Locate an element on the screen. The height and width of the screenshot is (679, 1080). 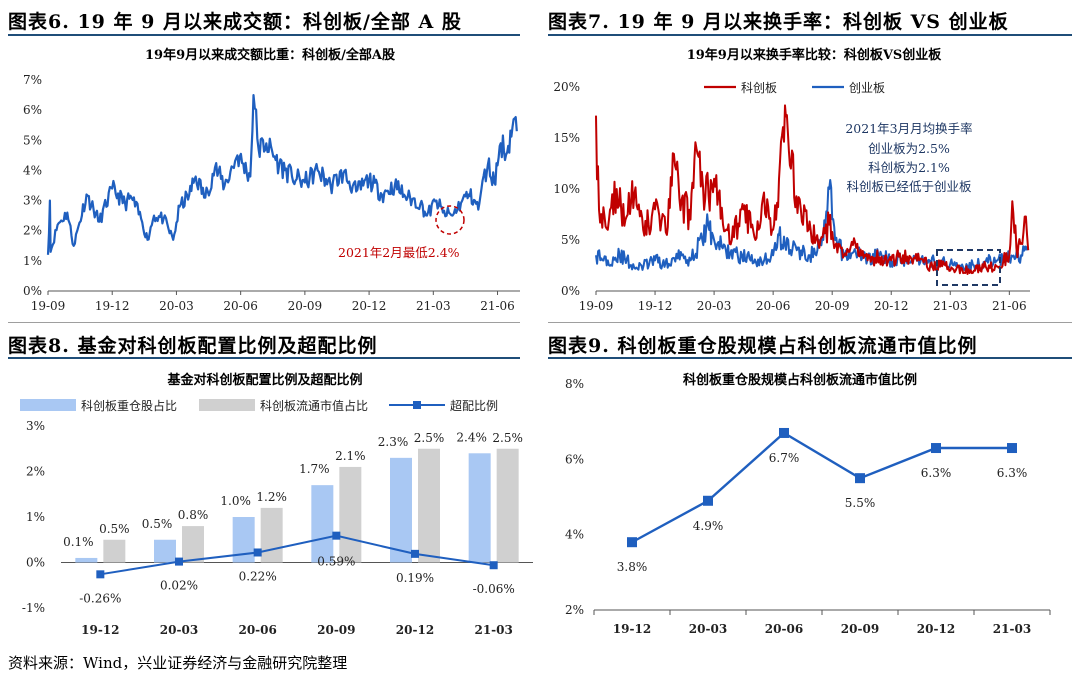
y-tick-label: -1% is located at coordinates (33, 608).